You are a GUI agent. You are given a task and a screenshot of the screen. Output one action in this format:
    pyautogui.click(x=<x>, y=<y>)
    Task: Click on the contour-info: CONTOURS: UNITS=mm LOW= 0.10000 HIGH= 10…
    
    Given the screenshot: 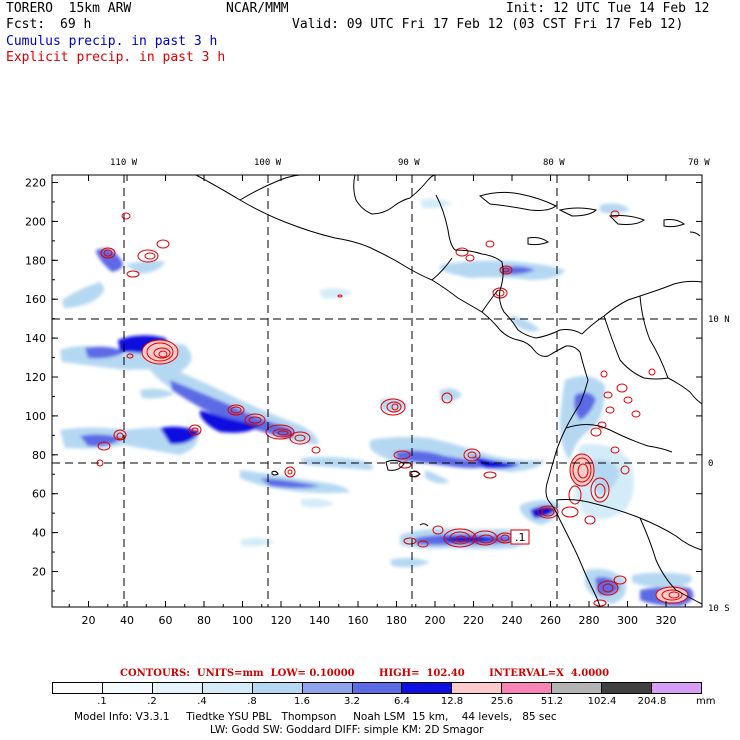 What is the action you would take?
    pyautogui.click(x=365, y=673)
    